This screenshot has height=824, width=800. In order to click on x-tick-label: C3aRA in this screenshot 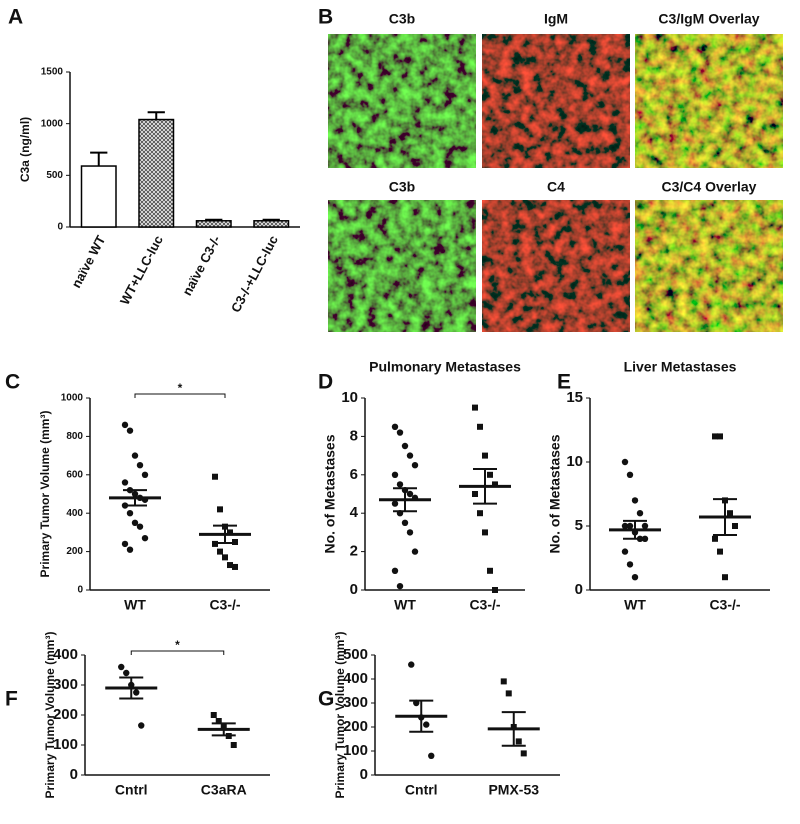, I will do `click(224, 790)`.